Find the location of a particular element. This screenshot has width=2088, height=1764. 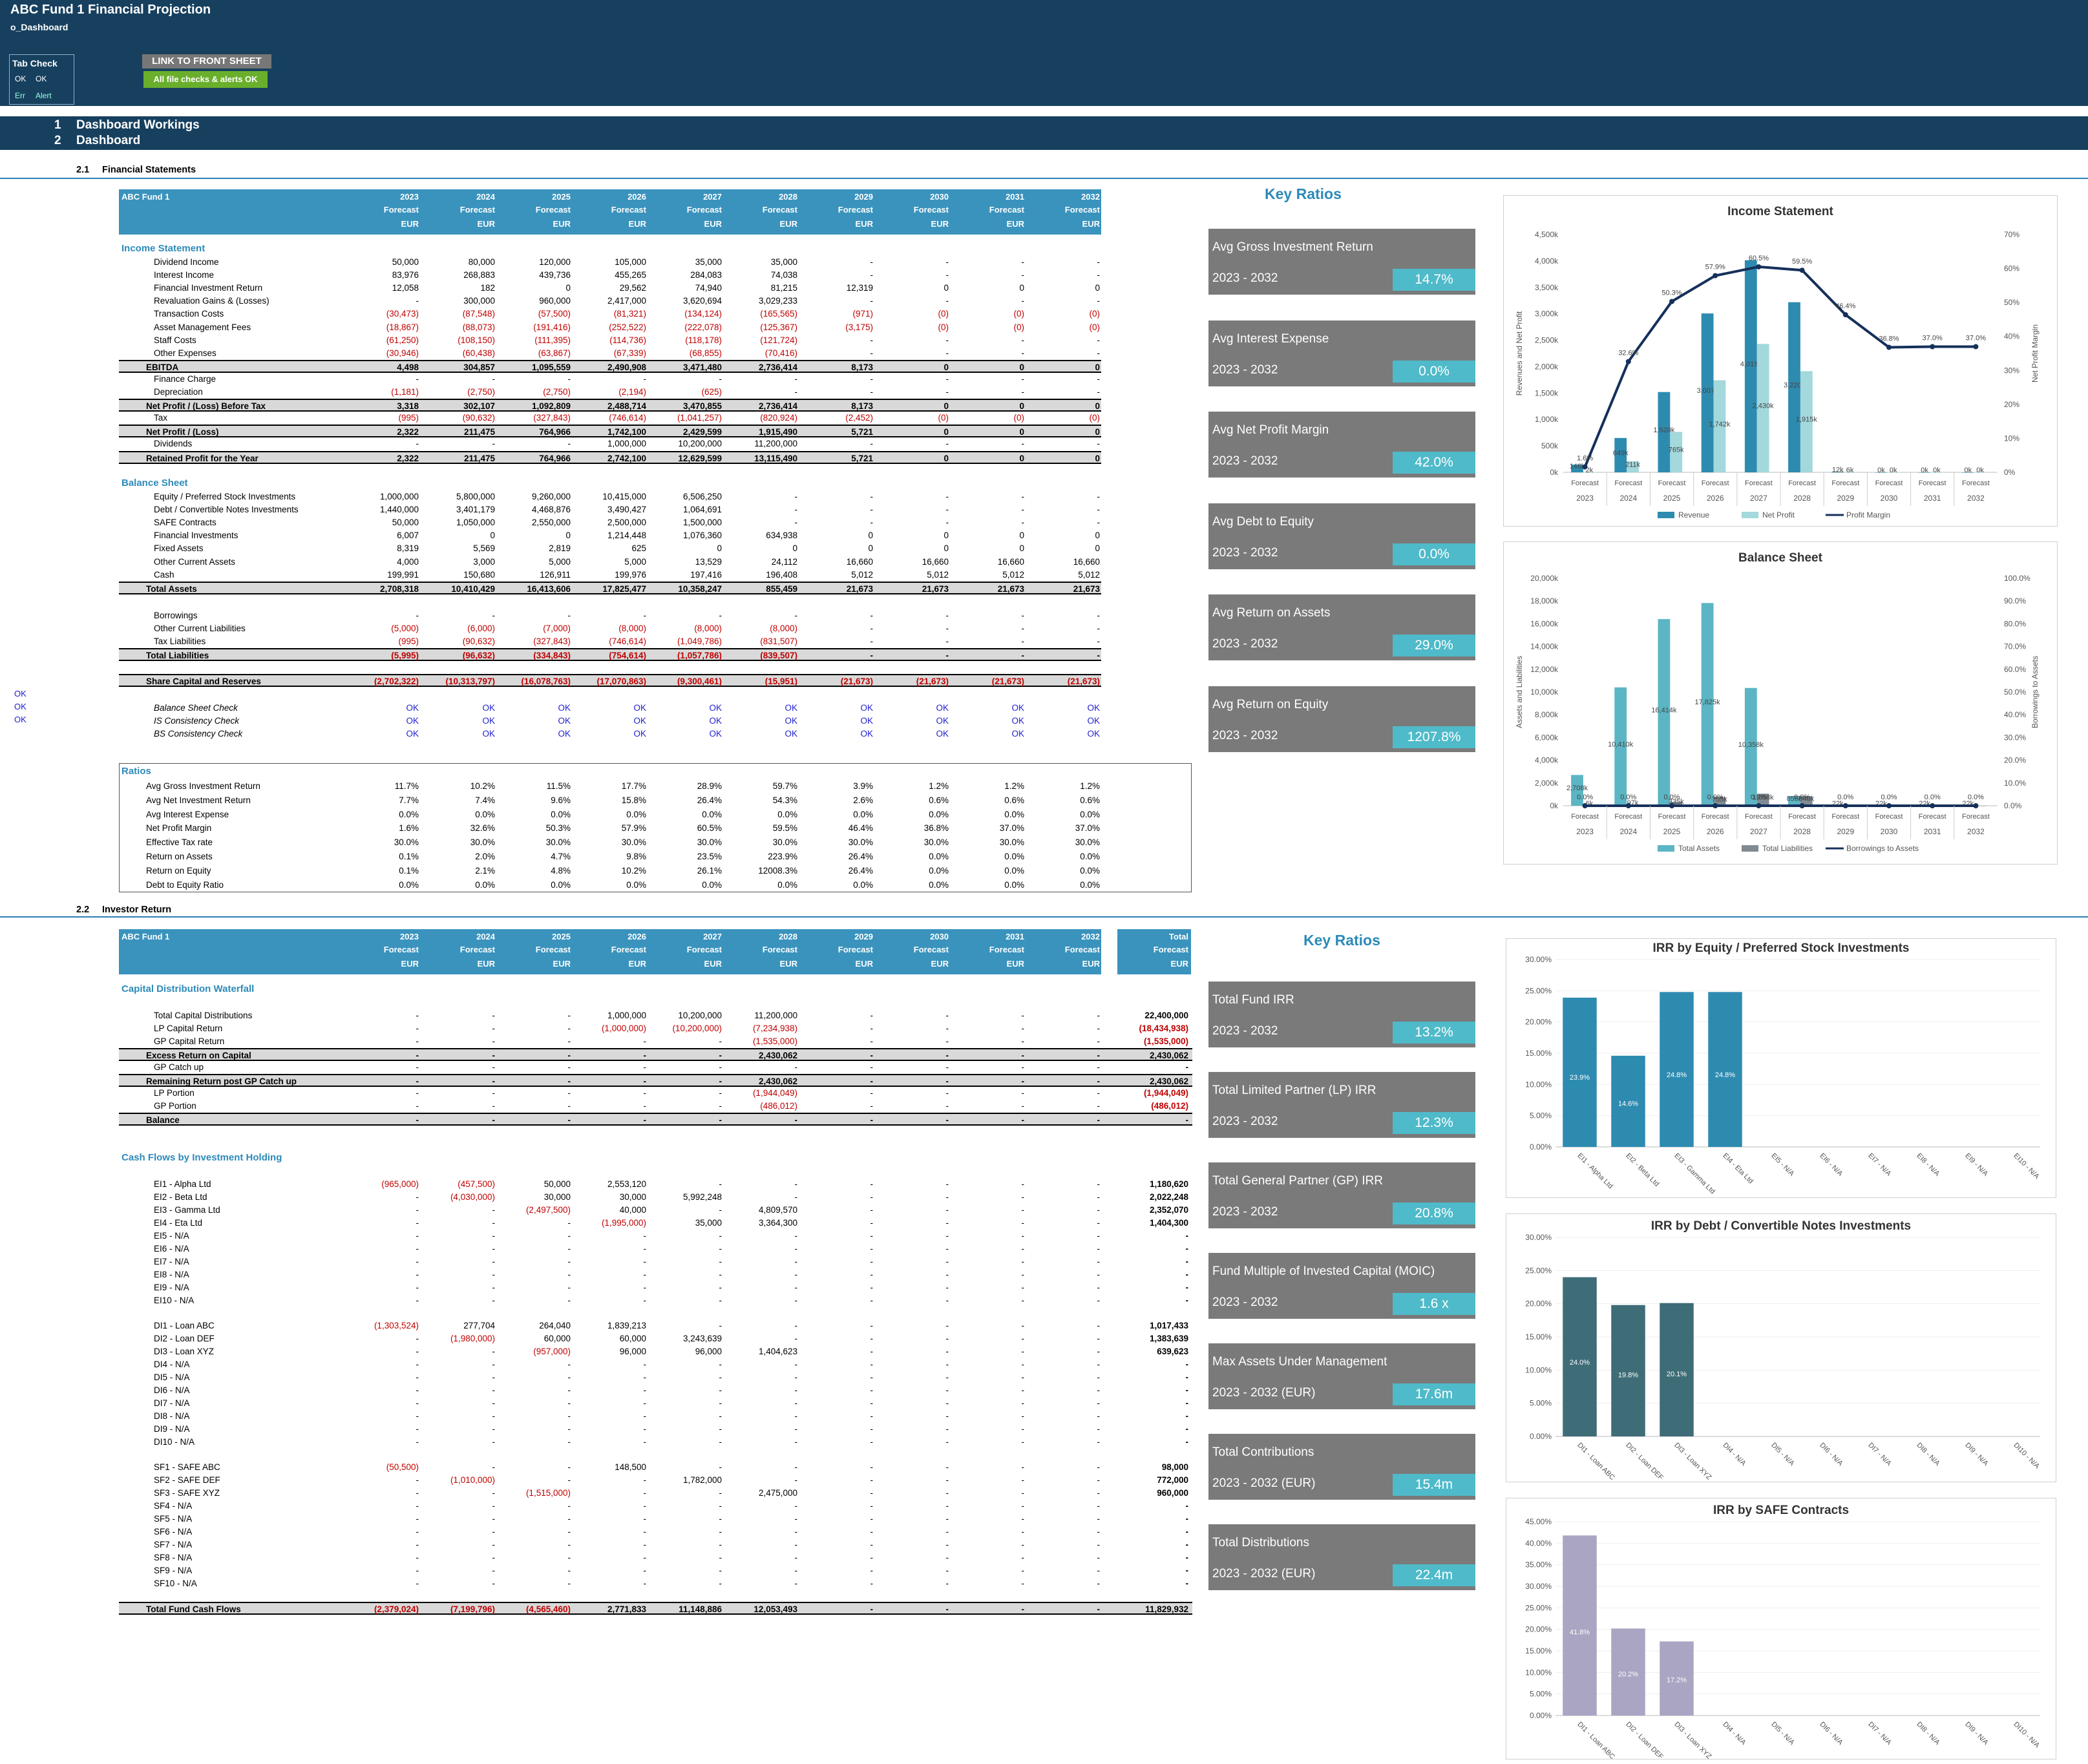

cell-total: - is located at coordinates (1187, 1275).